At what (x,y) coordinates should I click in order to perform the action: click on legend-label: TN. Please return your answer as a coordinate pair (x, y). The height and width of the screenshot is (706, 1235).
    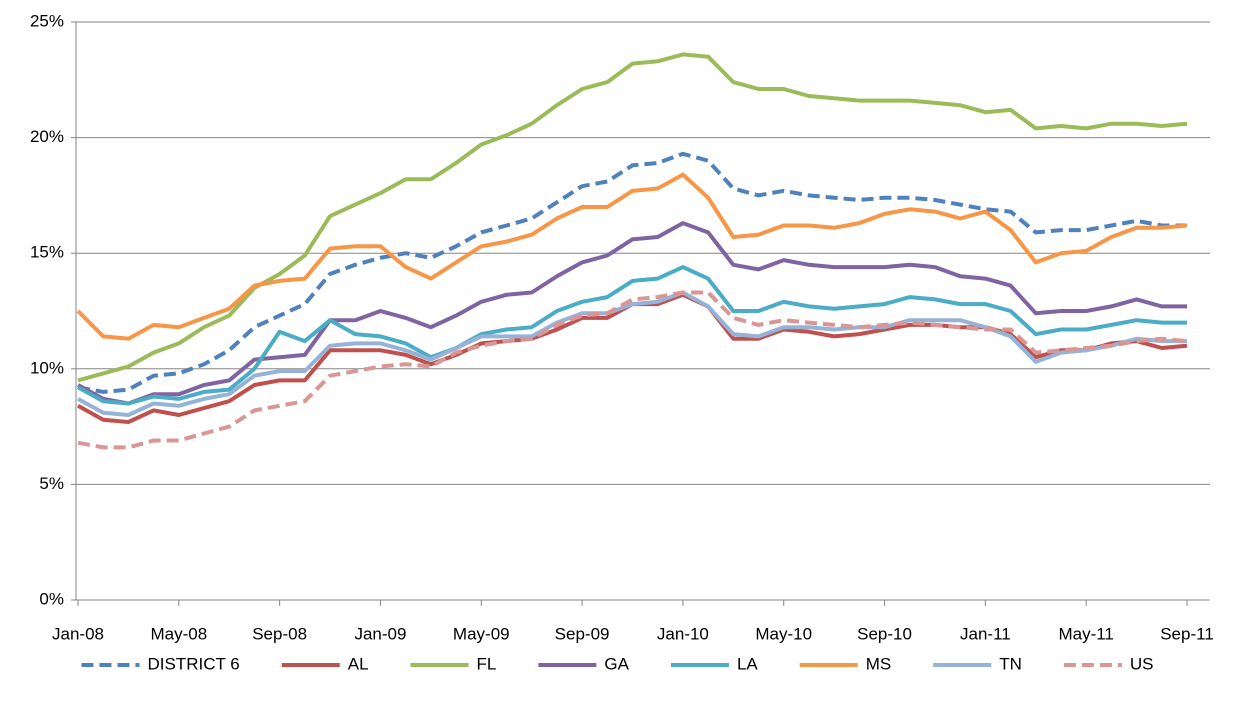
    Looking at the image, I should click on (1010, 663).